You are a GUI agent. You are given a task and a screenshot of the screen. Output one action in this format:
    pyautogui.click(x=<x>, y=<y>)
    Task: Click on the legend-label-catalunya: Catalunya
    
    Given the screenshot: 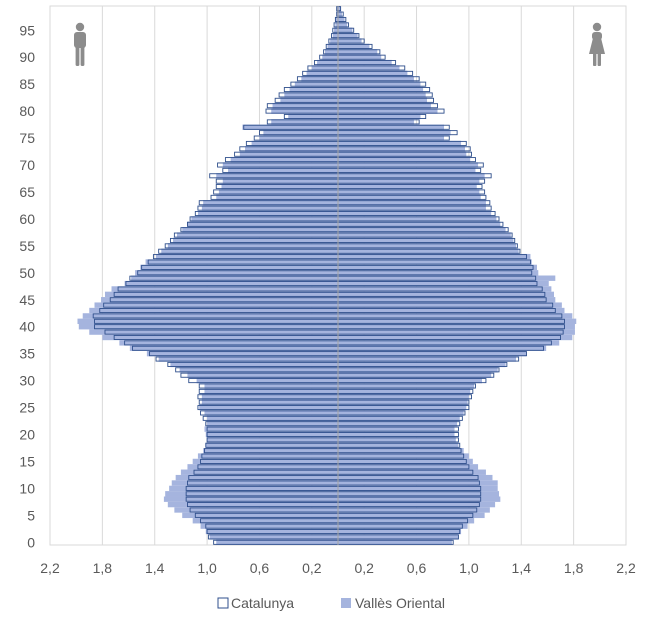 What is the action you would take?
    pyautogui.click(x=262, y=603)
    